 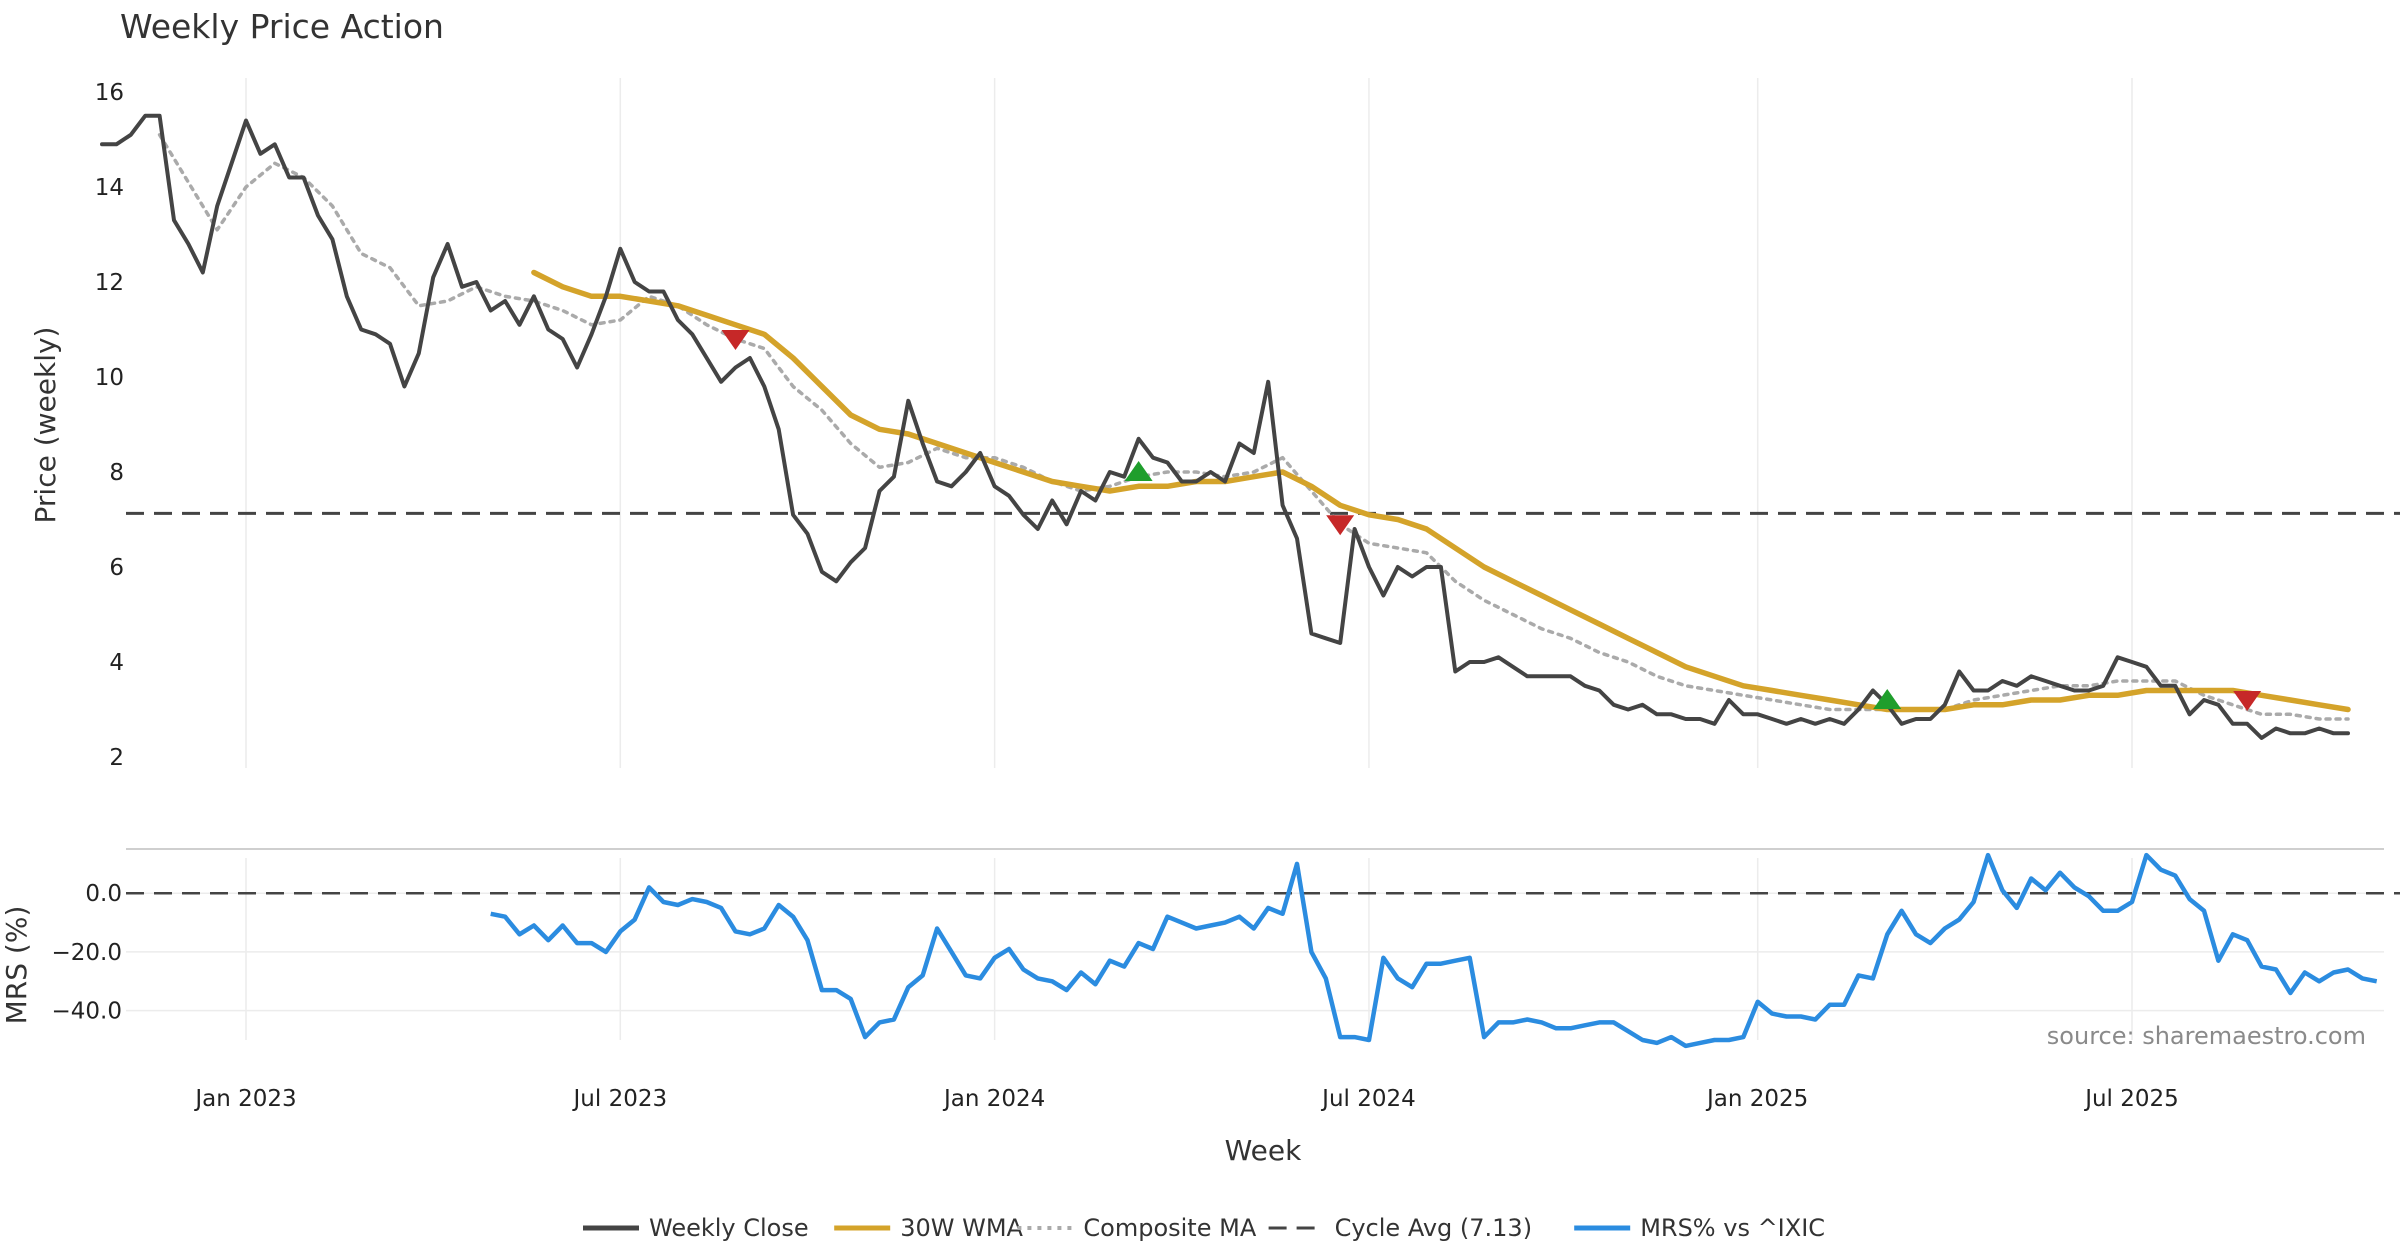 I want to click on price-y-tick-label: 2, so click(x=116, y=758).